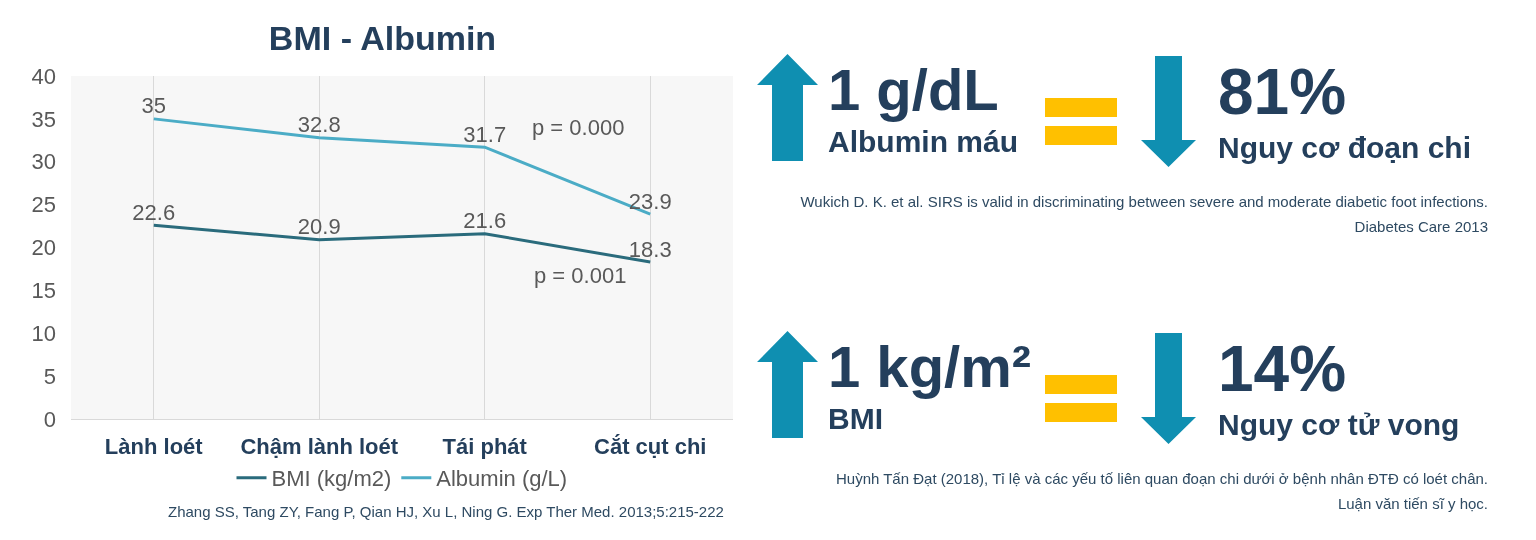 This screenshot has width=1536, height=540. I want to click on y-tick-label: 0, so click(49, 419).